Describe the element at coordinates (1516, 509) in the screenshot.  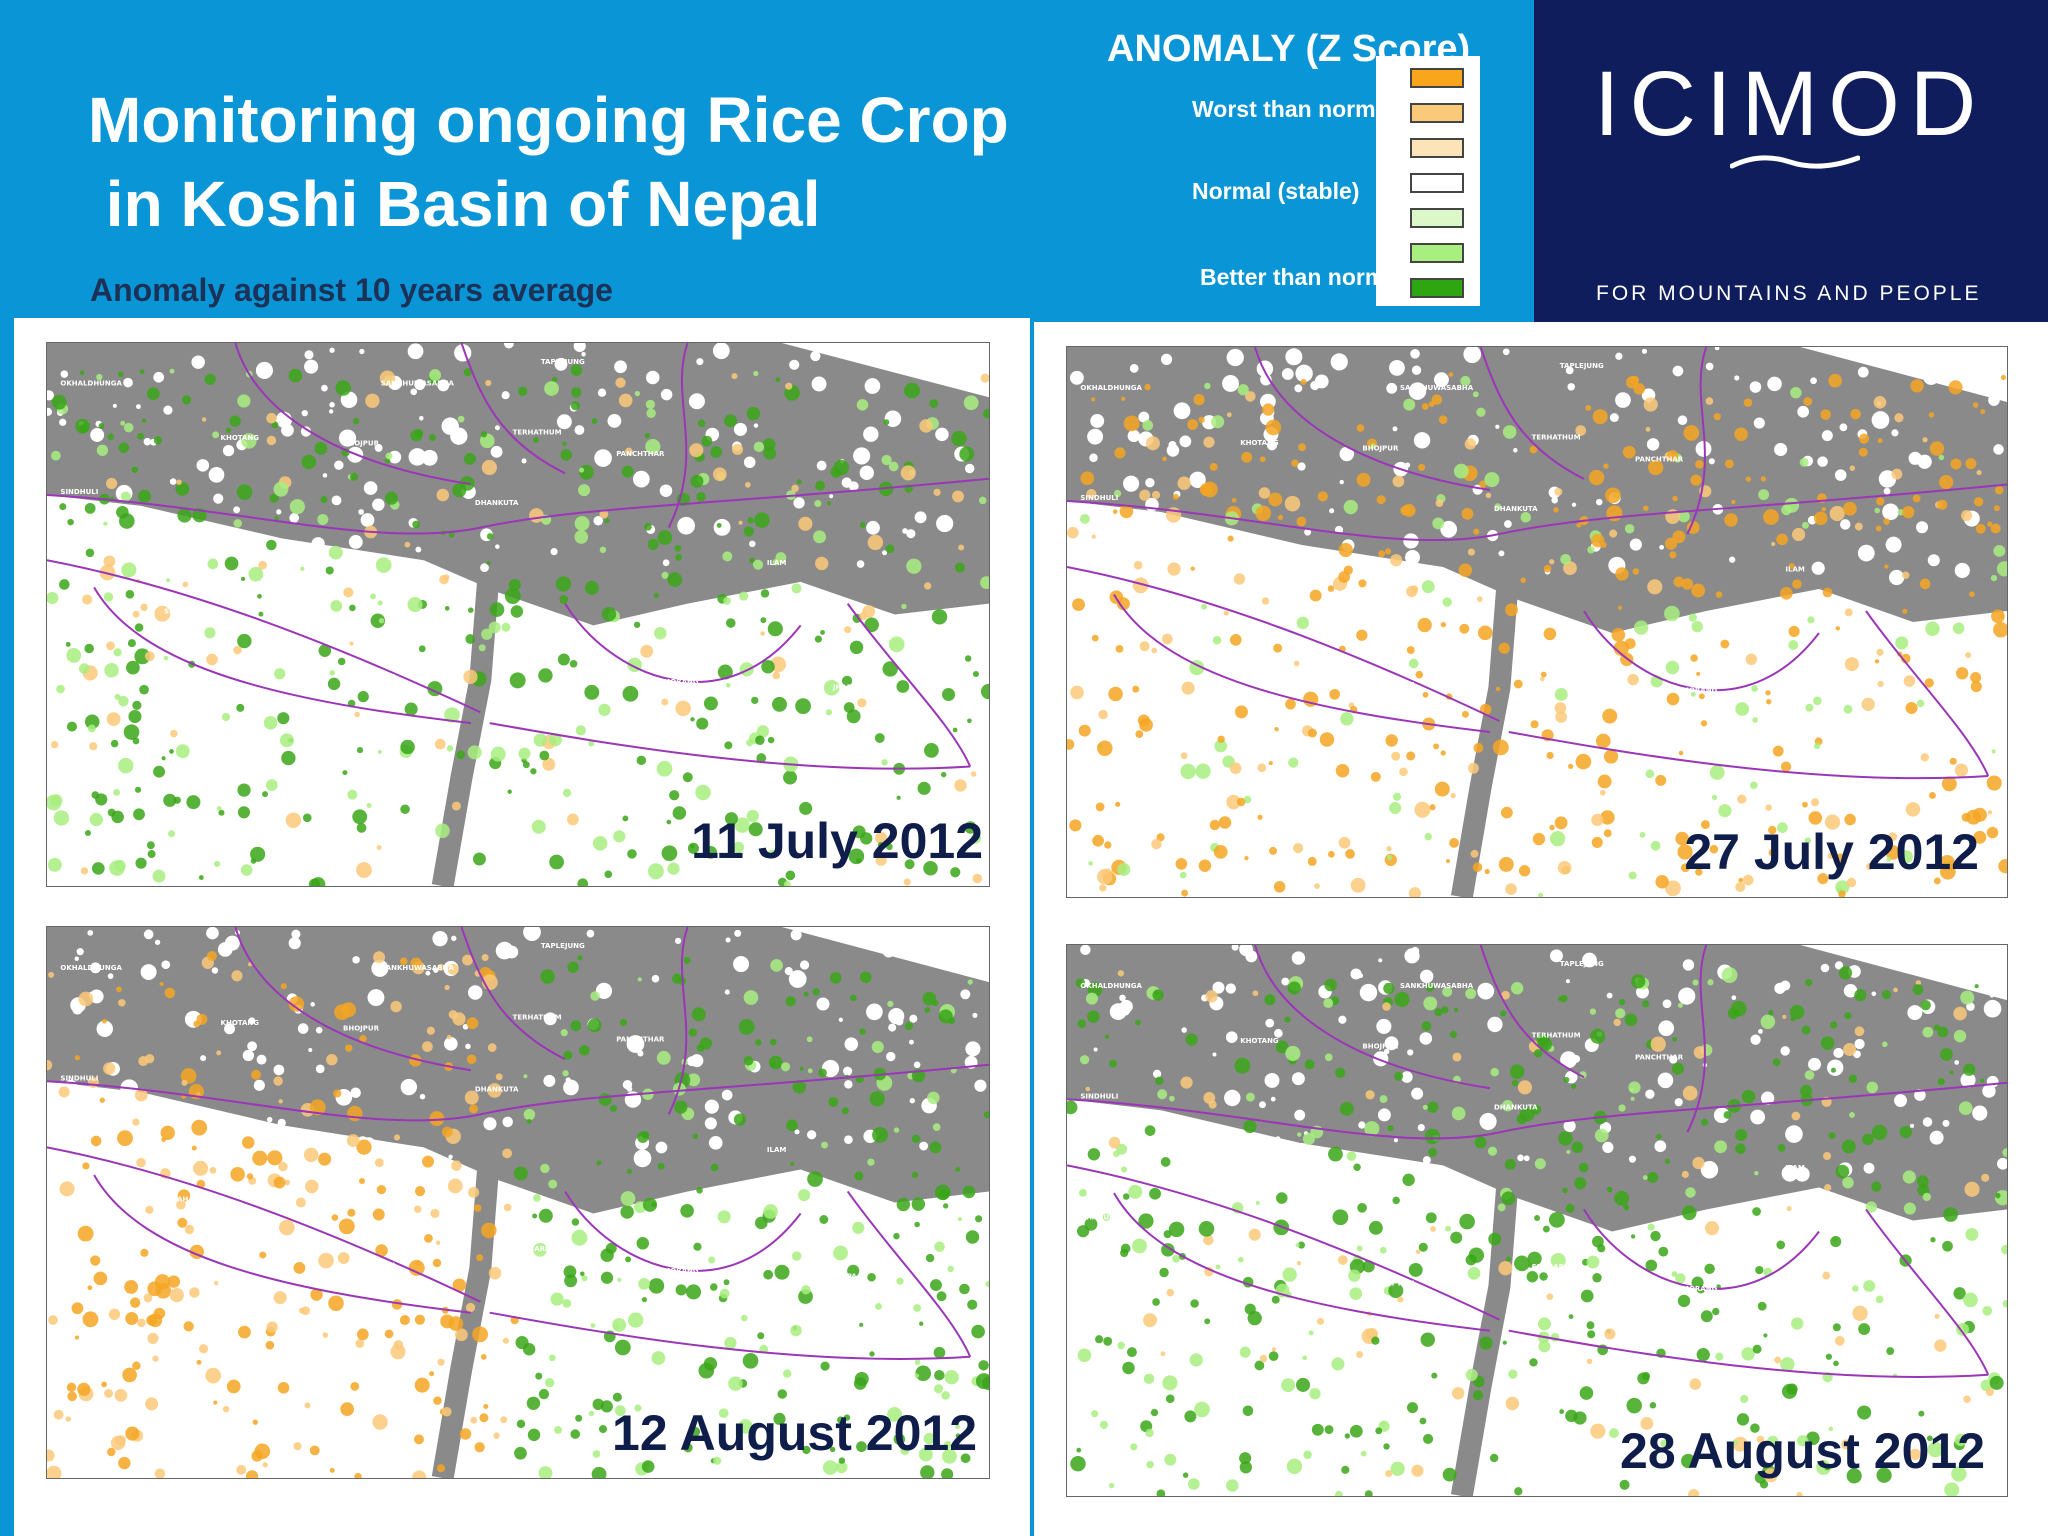
I see `district-label: DHANKUTA` at that location.